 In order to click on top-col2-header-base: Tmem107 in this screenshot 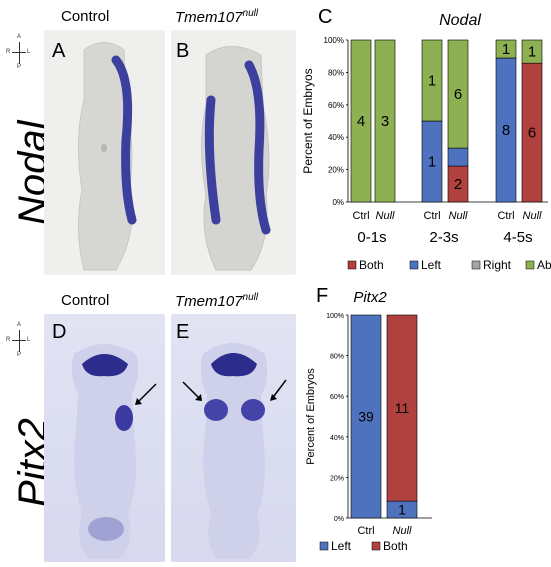, I will do `click(209, 17)`.